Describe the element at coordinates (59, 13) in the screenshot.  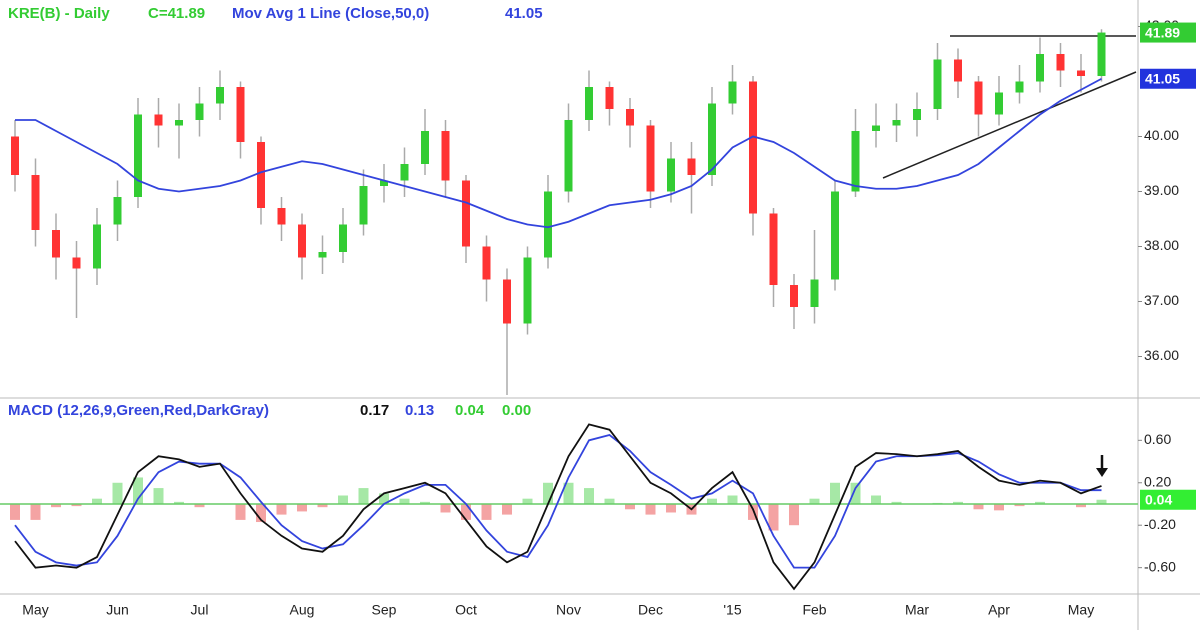
I see `chart-title: KRE(B) - Daily` at that location.